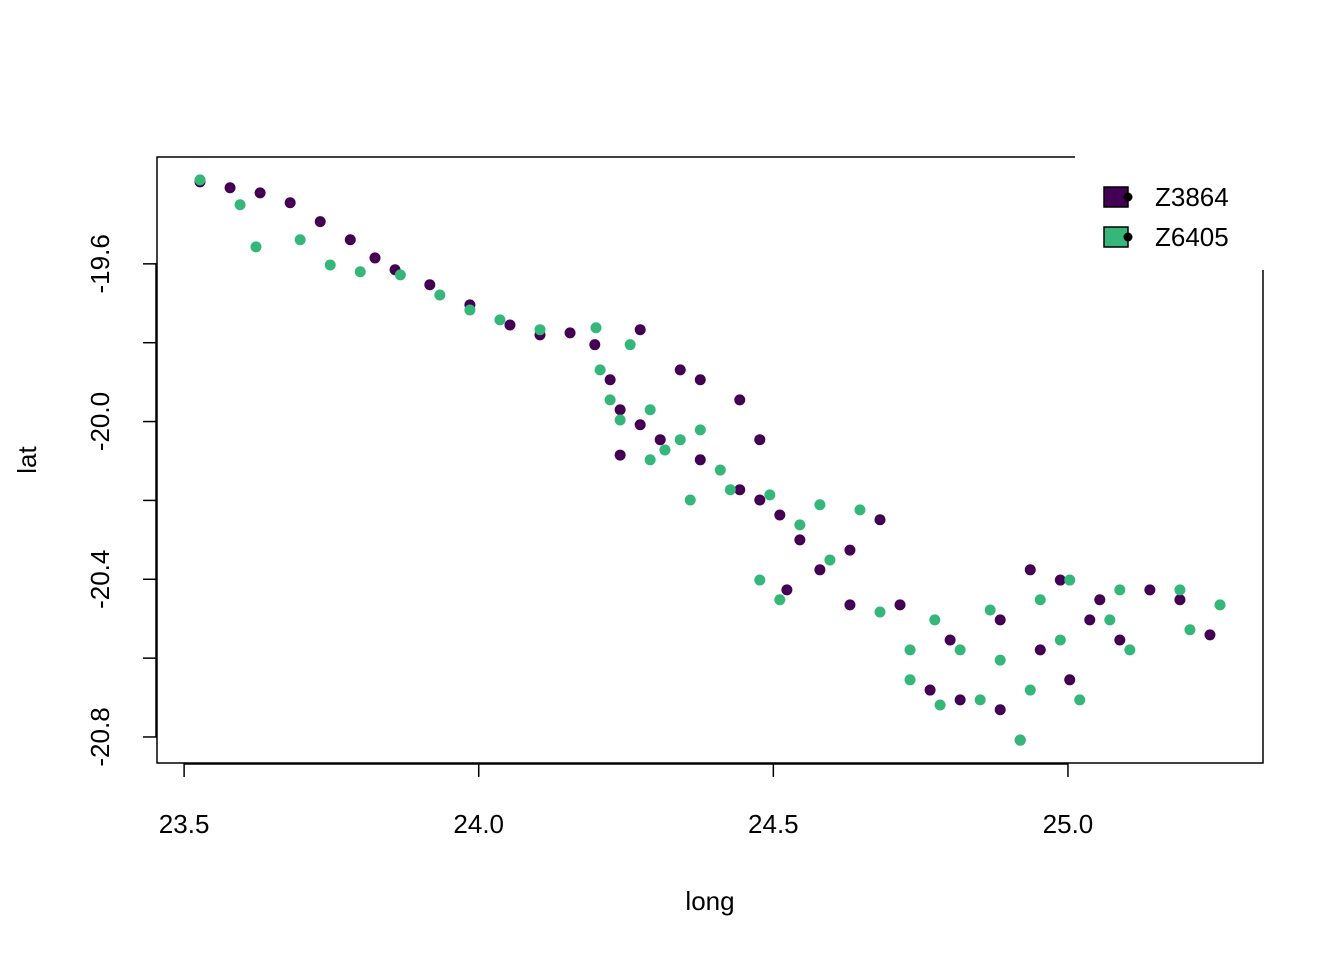  I want to click on x-tick-label: 25.0, so click(1068, 824).